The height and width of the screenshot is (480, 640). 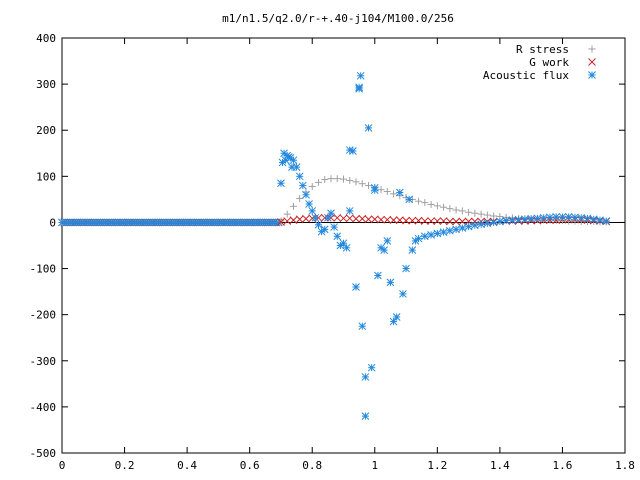 I want to click on x-tick-label: 0.2, so click(x=125, y=465).